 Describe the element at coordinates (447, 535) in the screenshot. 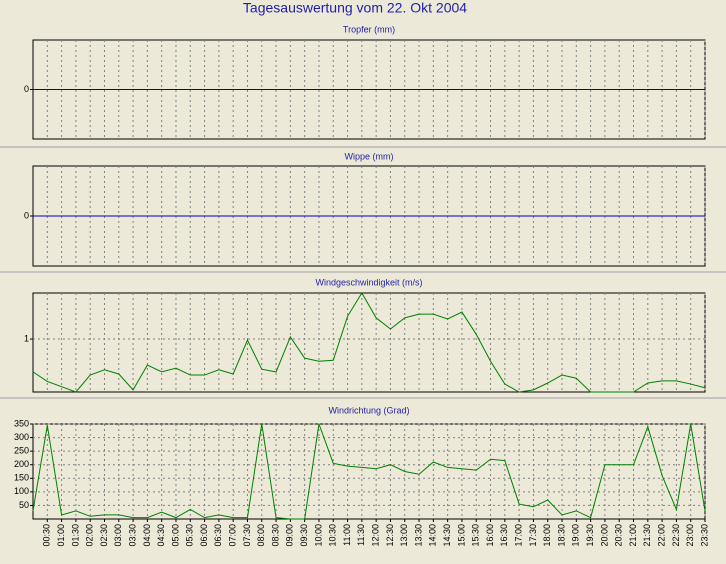

I see `x-tick-label: 14:30` at that location.